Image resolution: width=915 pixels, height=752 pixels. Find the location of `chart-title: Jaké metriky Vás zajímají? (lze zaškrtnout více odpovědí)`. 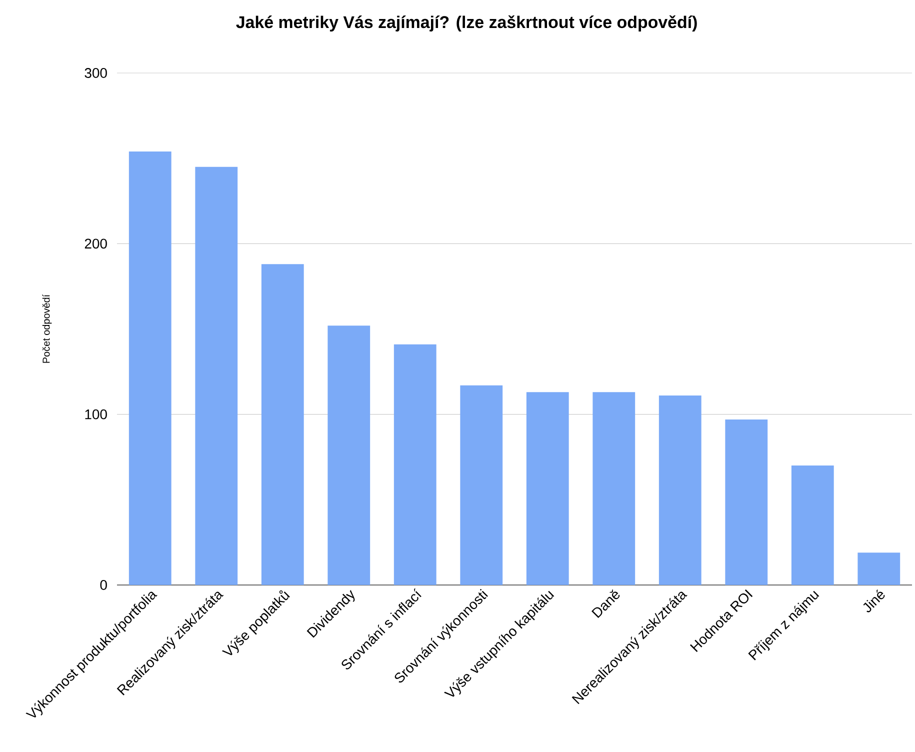

chart-title: Jaké metriky Vás zajímají? (lze zaškrtnout více odpovědí) is located at coordinates (466, 23).